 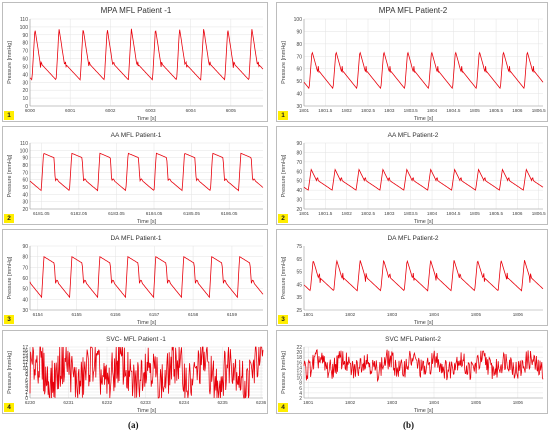 I want to click on y-tick-label: 55, so click(x=299, y=273).